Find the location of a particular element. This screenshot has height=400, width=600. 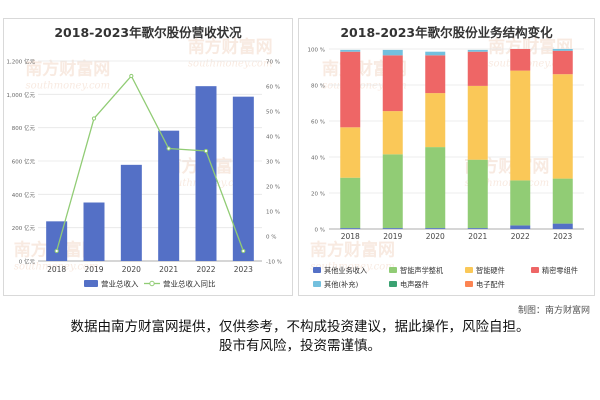

y2-tick-label: 20 % is located at coordinates (273, 188).